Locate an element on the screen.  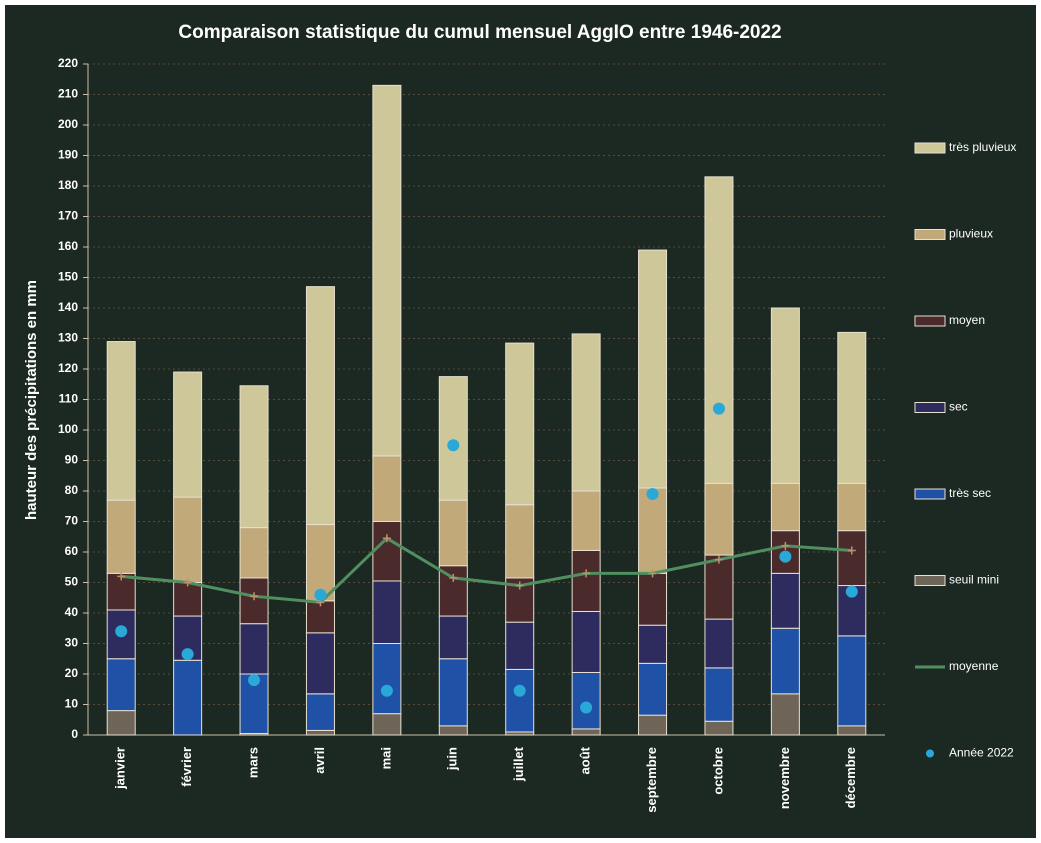
y-tick-label: 110 is located at coordinates (69, 399).